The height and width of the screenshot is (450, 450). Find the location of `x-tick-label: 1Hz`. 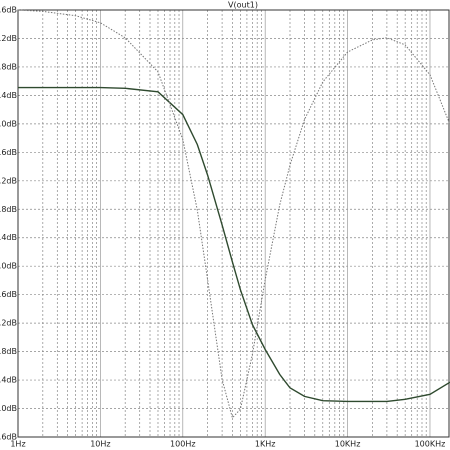

x-tick-label: 1Hz is located at coordinates (17, 444).